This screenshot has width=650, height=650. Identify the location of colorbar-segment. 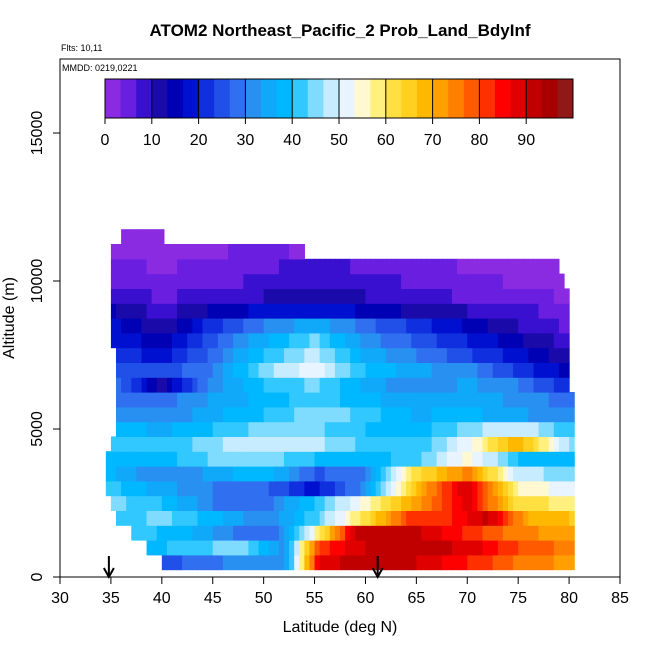
(362, 98).